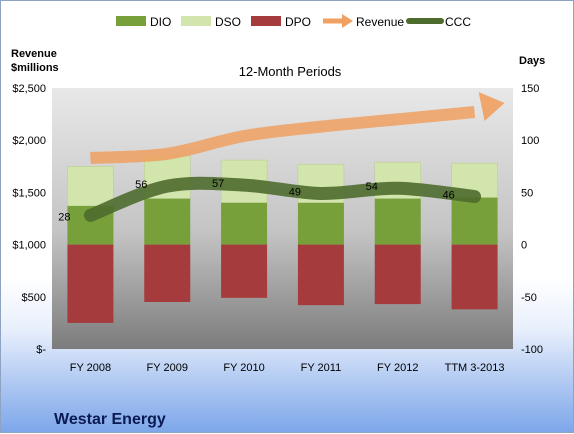 This screenshot has height=434, width=574. Describe the element at coordinates (491, 107) in the screenshot. I see `revenue-arrowhead` at that location.